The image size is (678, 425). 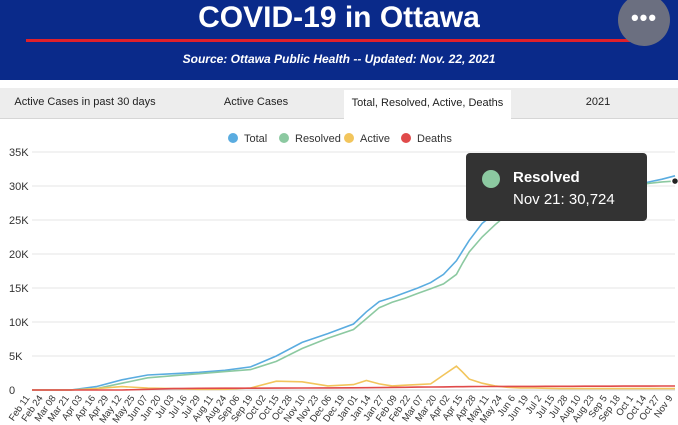 I want to click on series-line-deaths, so click(x=353, y=388).